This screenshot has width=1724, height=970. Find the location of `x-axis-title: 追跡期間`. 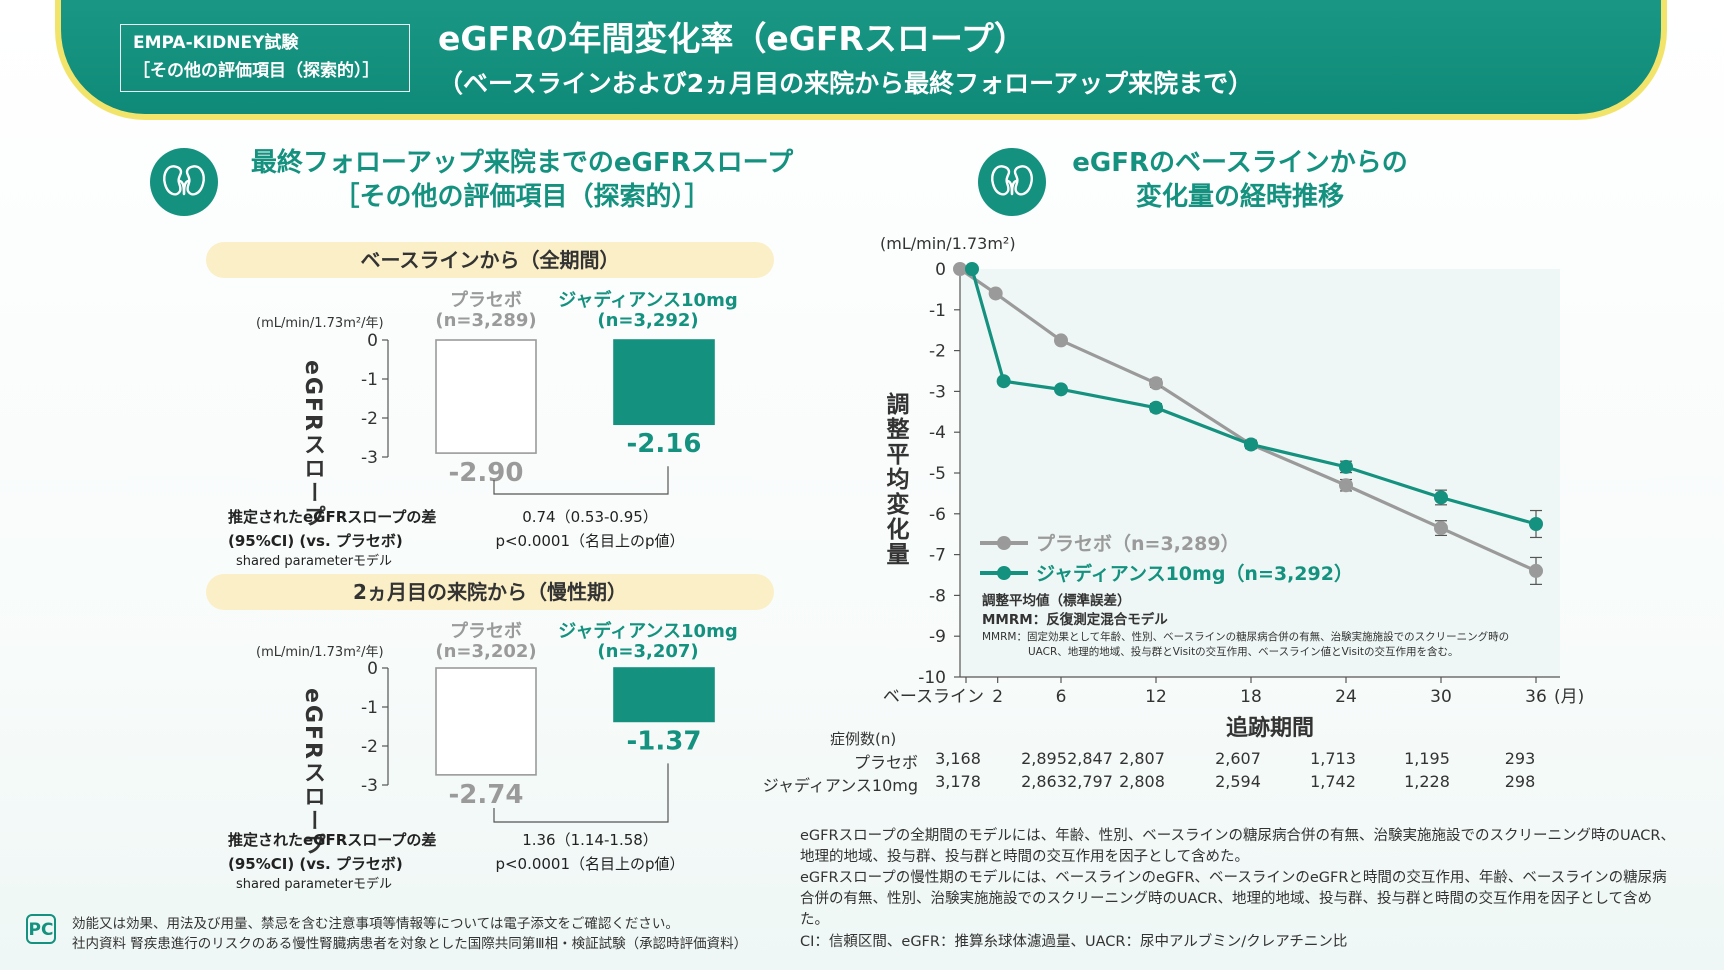

x-axis-title: 追跡期間 is located at coordinates (1270, 728).